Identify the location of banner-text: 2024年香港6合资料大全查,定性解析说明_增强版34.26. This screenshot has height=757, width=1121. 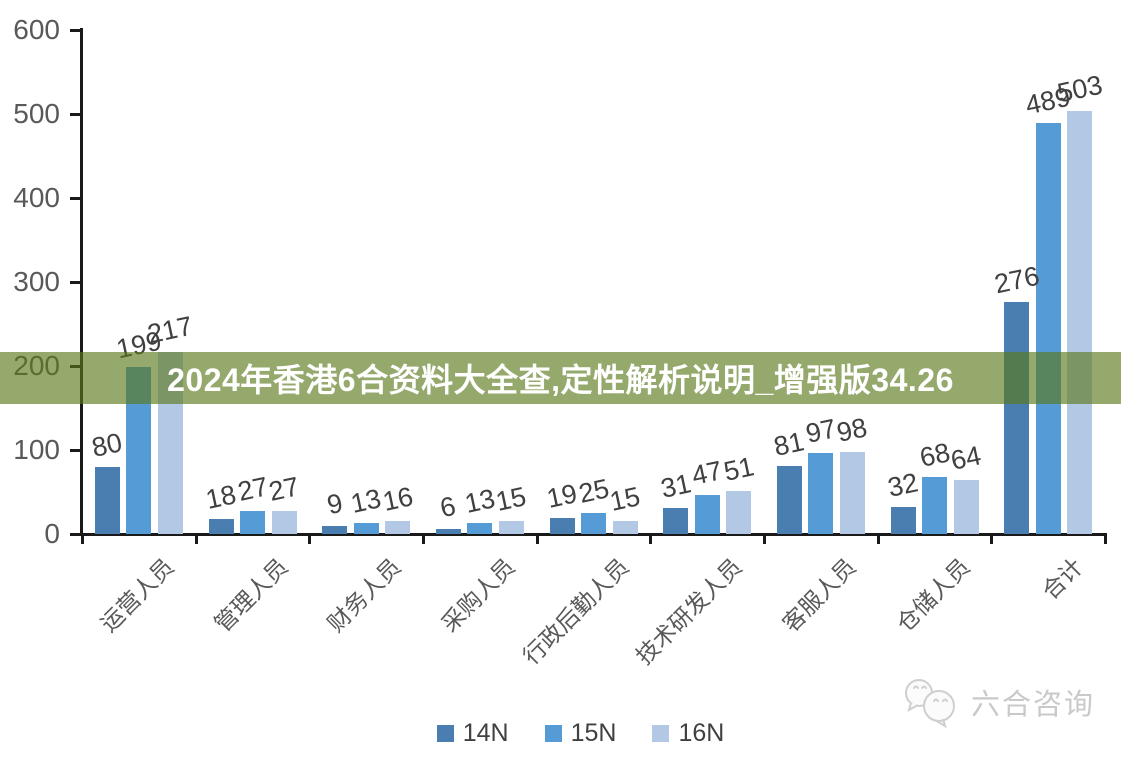
(560, 380).